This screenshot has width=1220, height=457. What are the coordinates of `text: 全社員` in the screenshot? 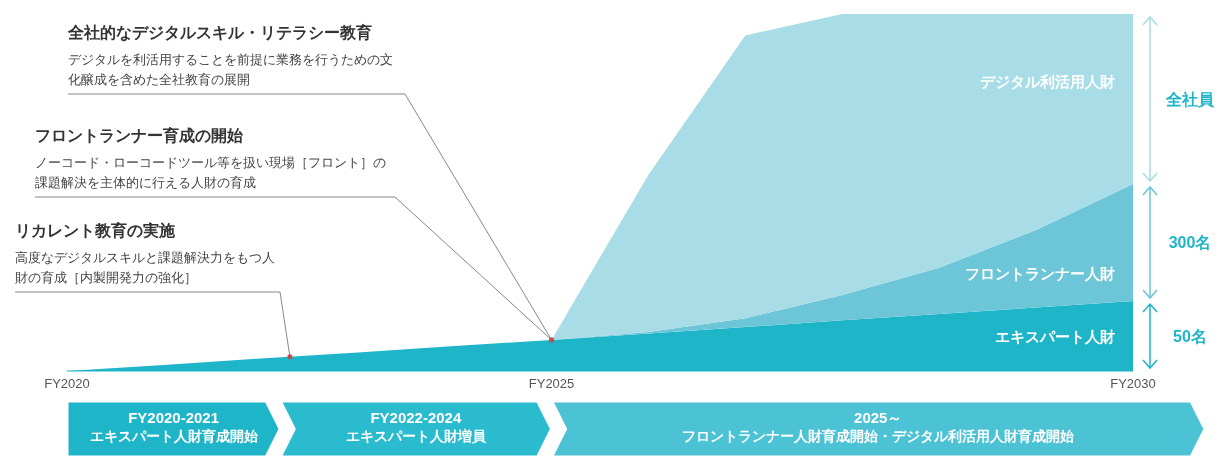 It's located at (1190, 99).